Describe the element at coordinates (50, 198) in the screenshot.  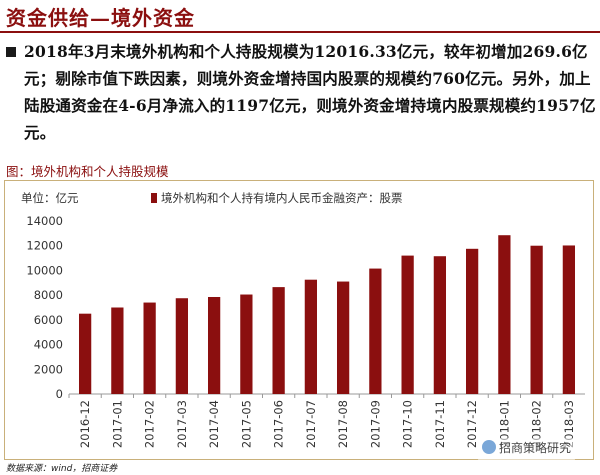
I see `y-unit-label: 单位：亿元` at that location.